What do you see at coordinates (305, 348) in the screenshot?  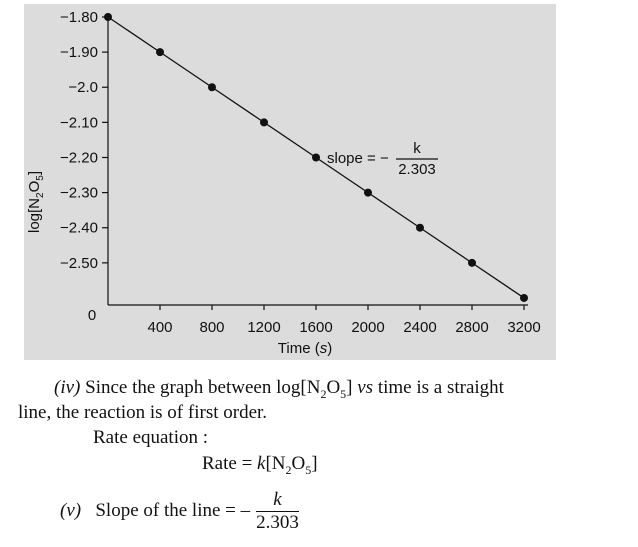 I see `x-axis-title: Time (s)` at bounding box center [305, 348].